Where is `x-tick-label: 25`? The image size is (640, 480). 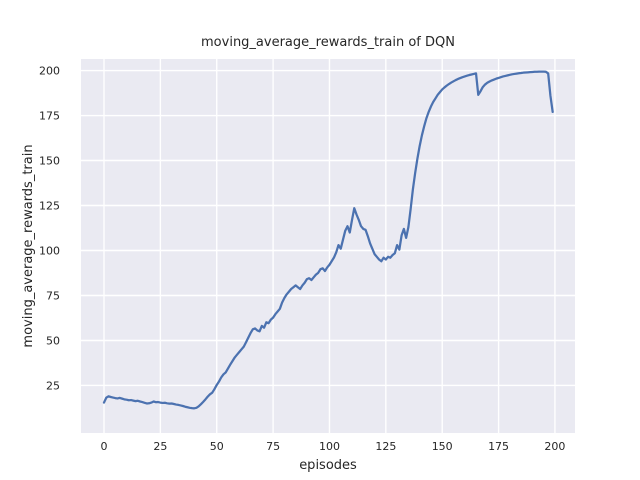
x-tick-label: 25 is located at coordinates (160, 446).